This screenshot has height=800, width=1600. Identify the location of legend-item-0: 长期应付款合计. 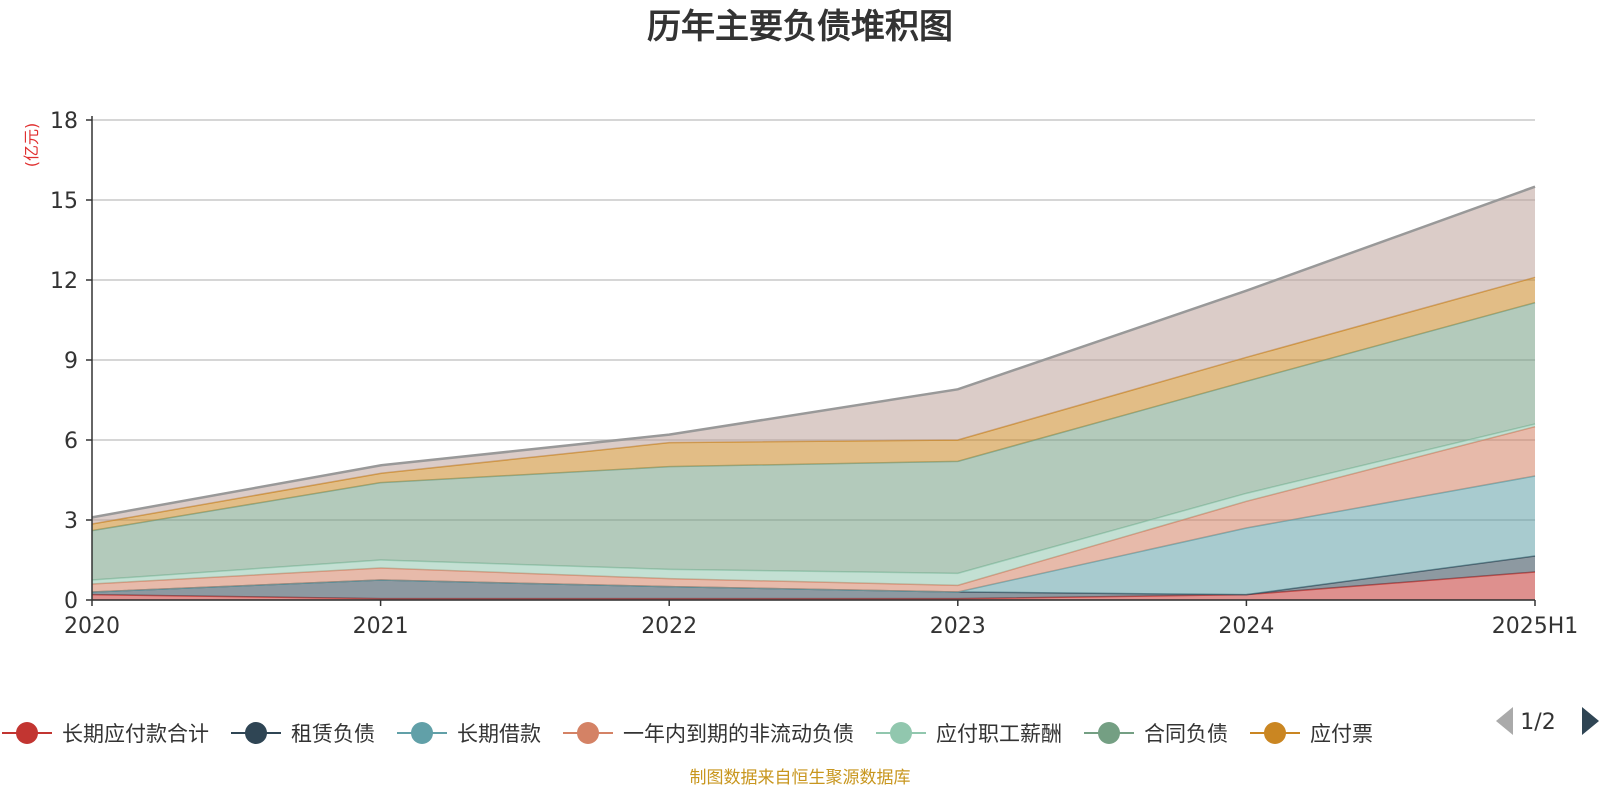
(105, 734).